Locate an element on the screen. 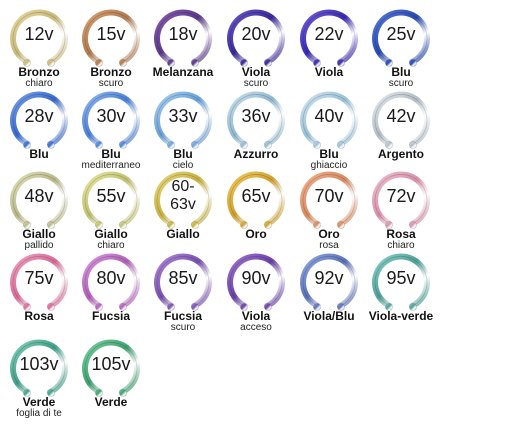  ring-swatch: 18v Melanzana is located at coordinates (183, 48).